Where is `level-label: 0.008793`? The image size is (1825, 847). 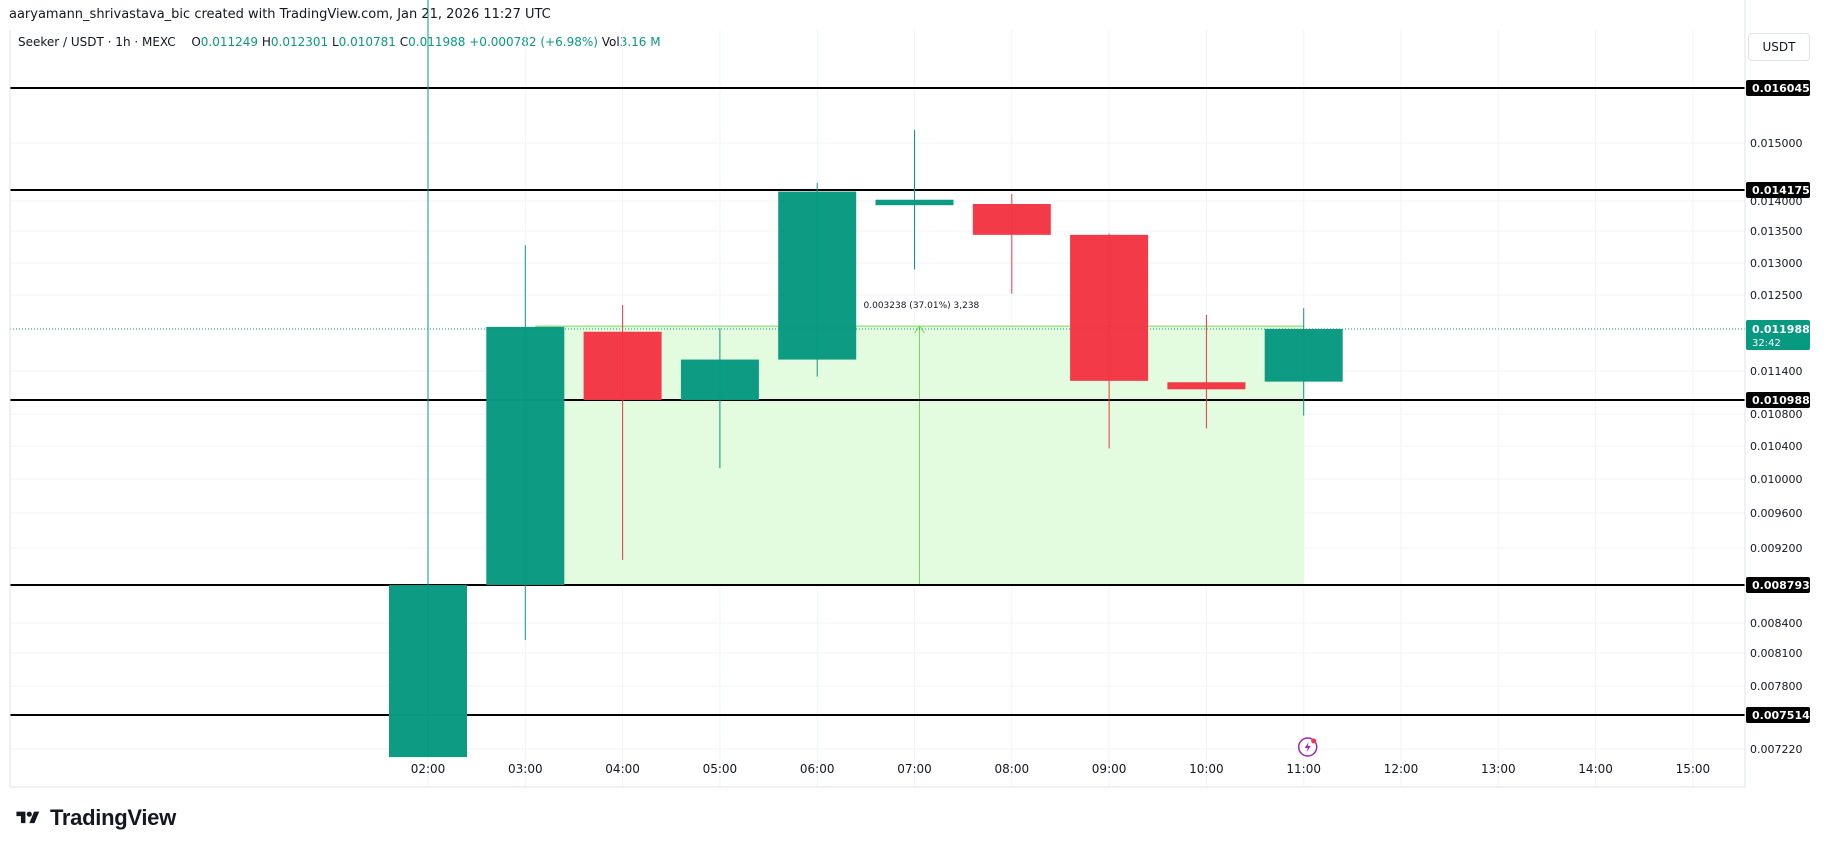 level-label: 0.008793 is located at coordinates (1781, 585).